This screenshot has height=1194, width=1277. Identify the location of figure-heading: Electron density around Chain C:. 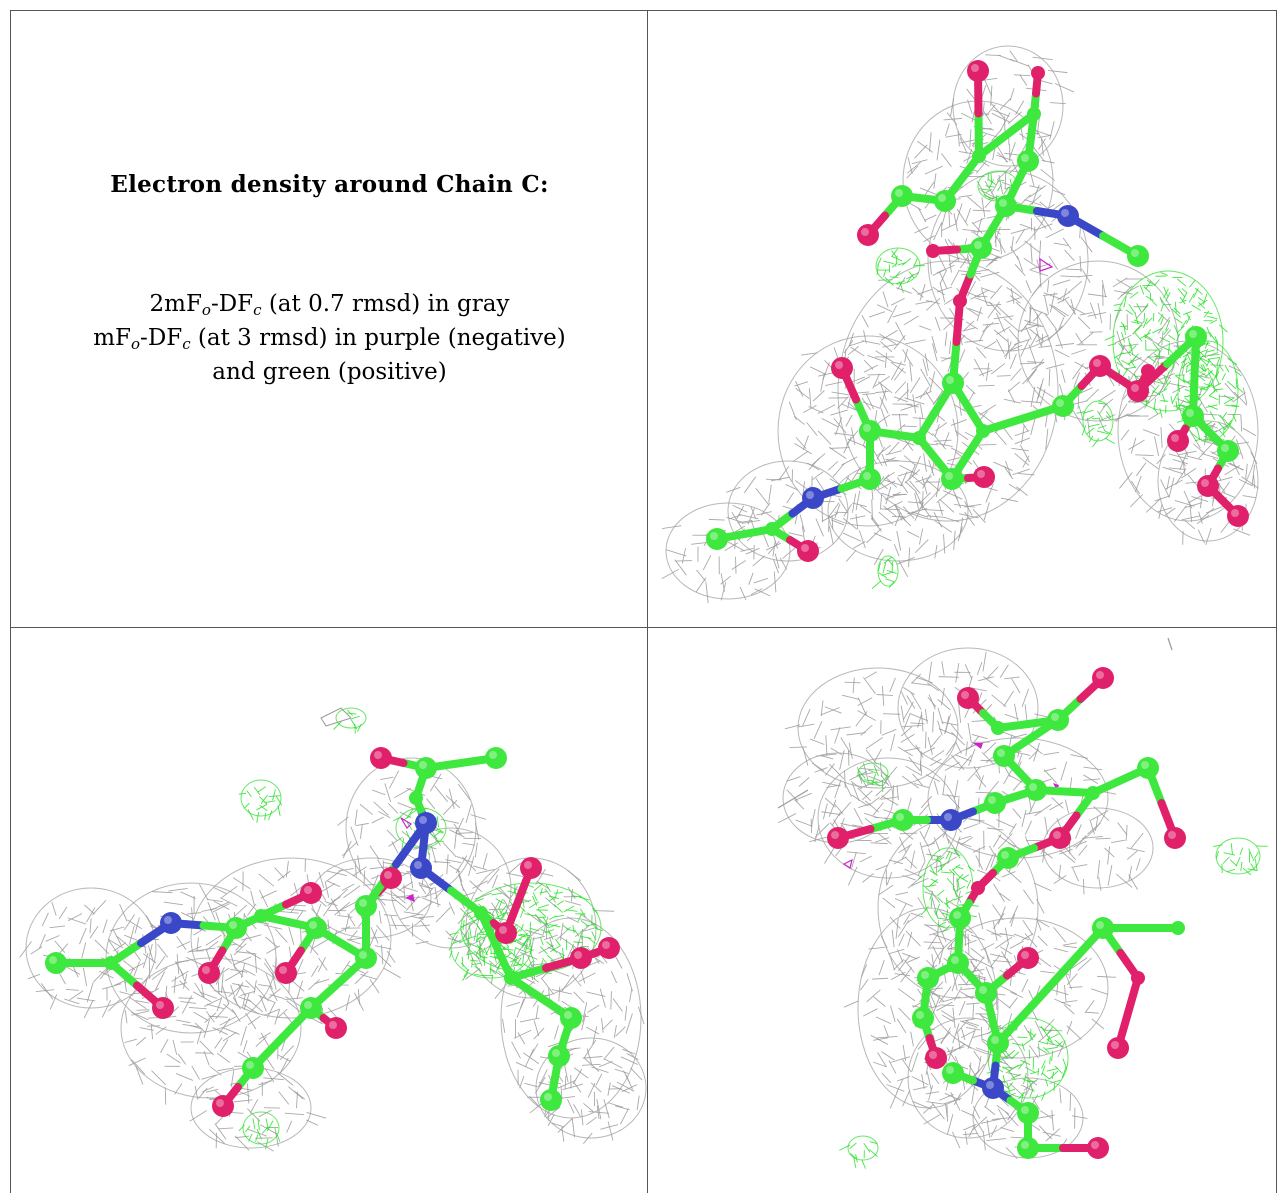
(329, 184).